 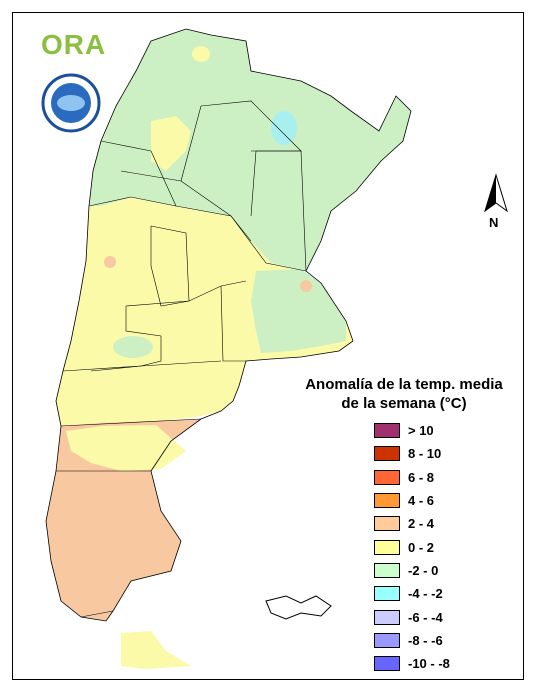 What do you see at coordinates (171, 143) in the screenshot?
I see `region-north-yellow` at bounding box center [171, 143].